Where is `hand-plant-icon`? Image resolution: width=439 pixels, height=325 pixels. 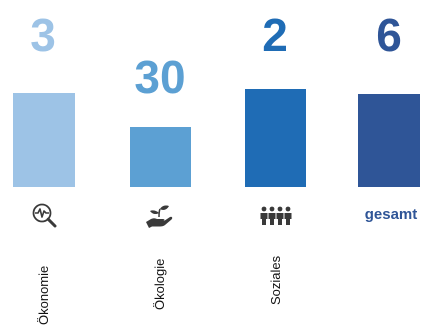 hand-plant-icon is located at coordinates (159, 216).